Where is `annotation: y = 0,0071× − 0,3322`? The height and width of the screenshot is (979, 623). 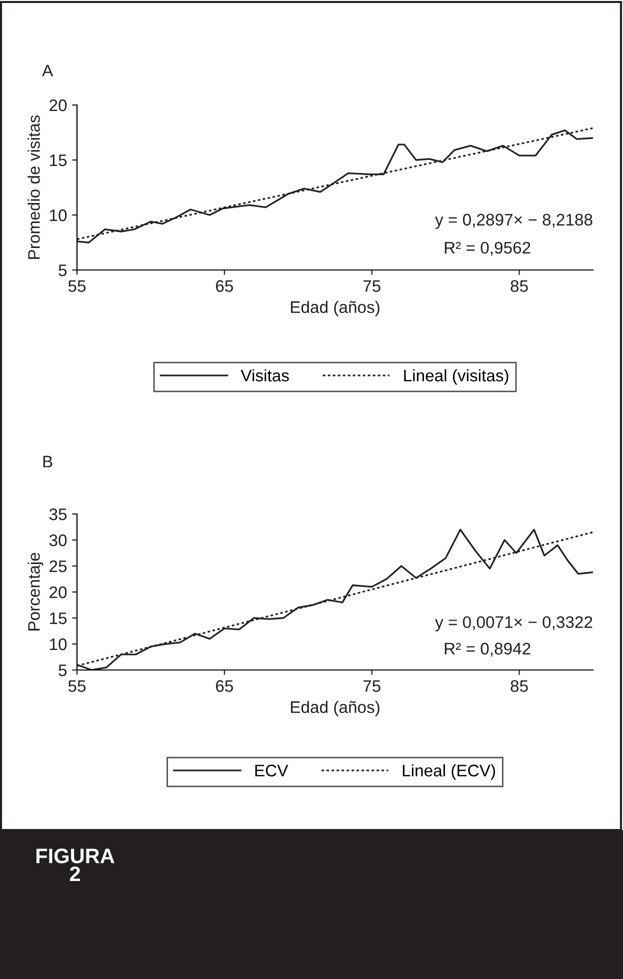 annotation: y = 0,0071× − 0,3322 is located at coordinates (513, 624).